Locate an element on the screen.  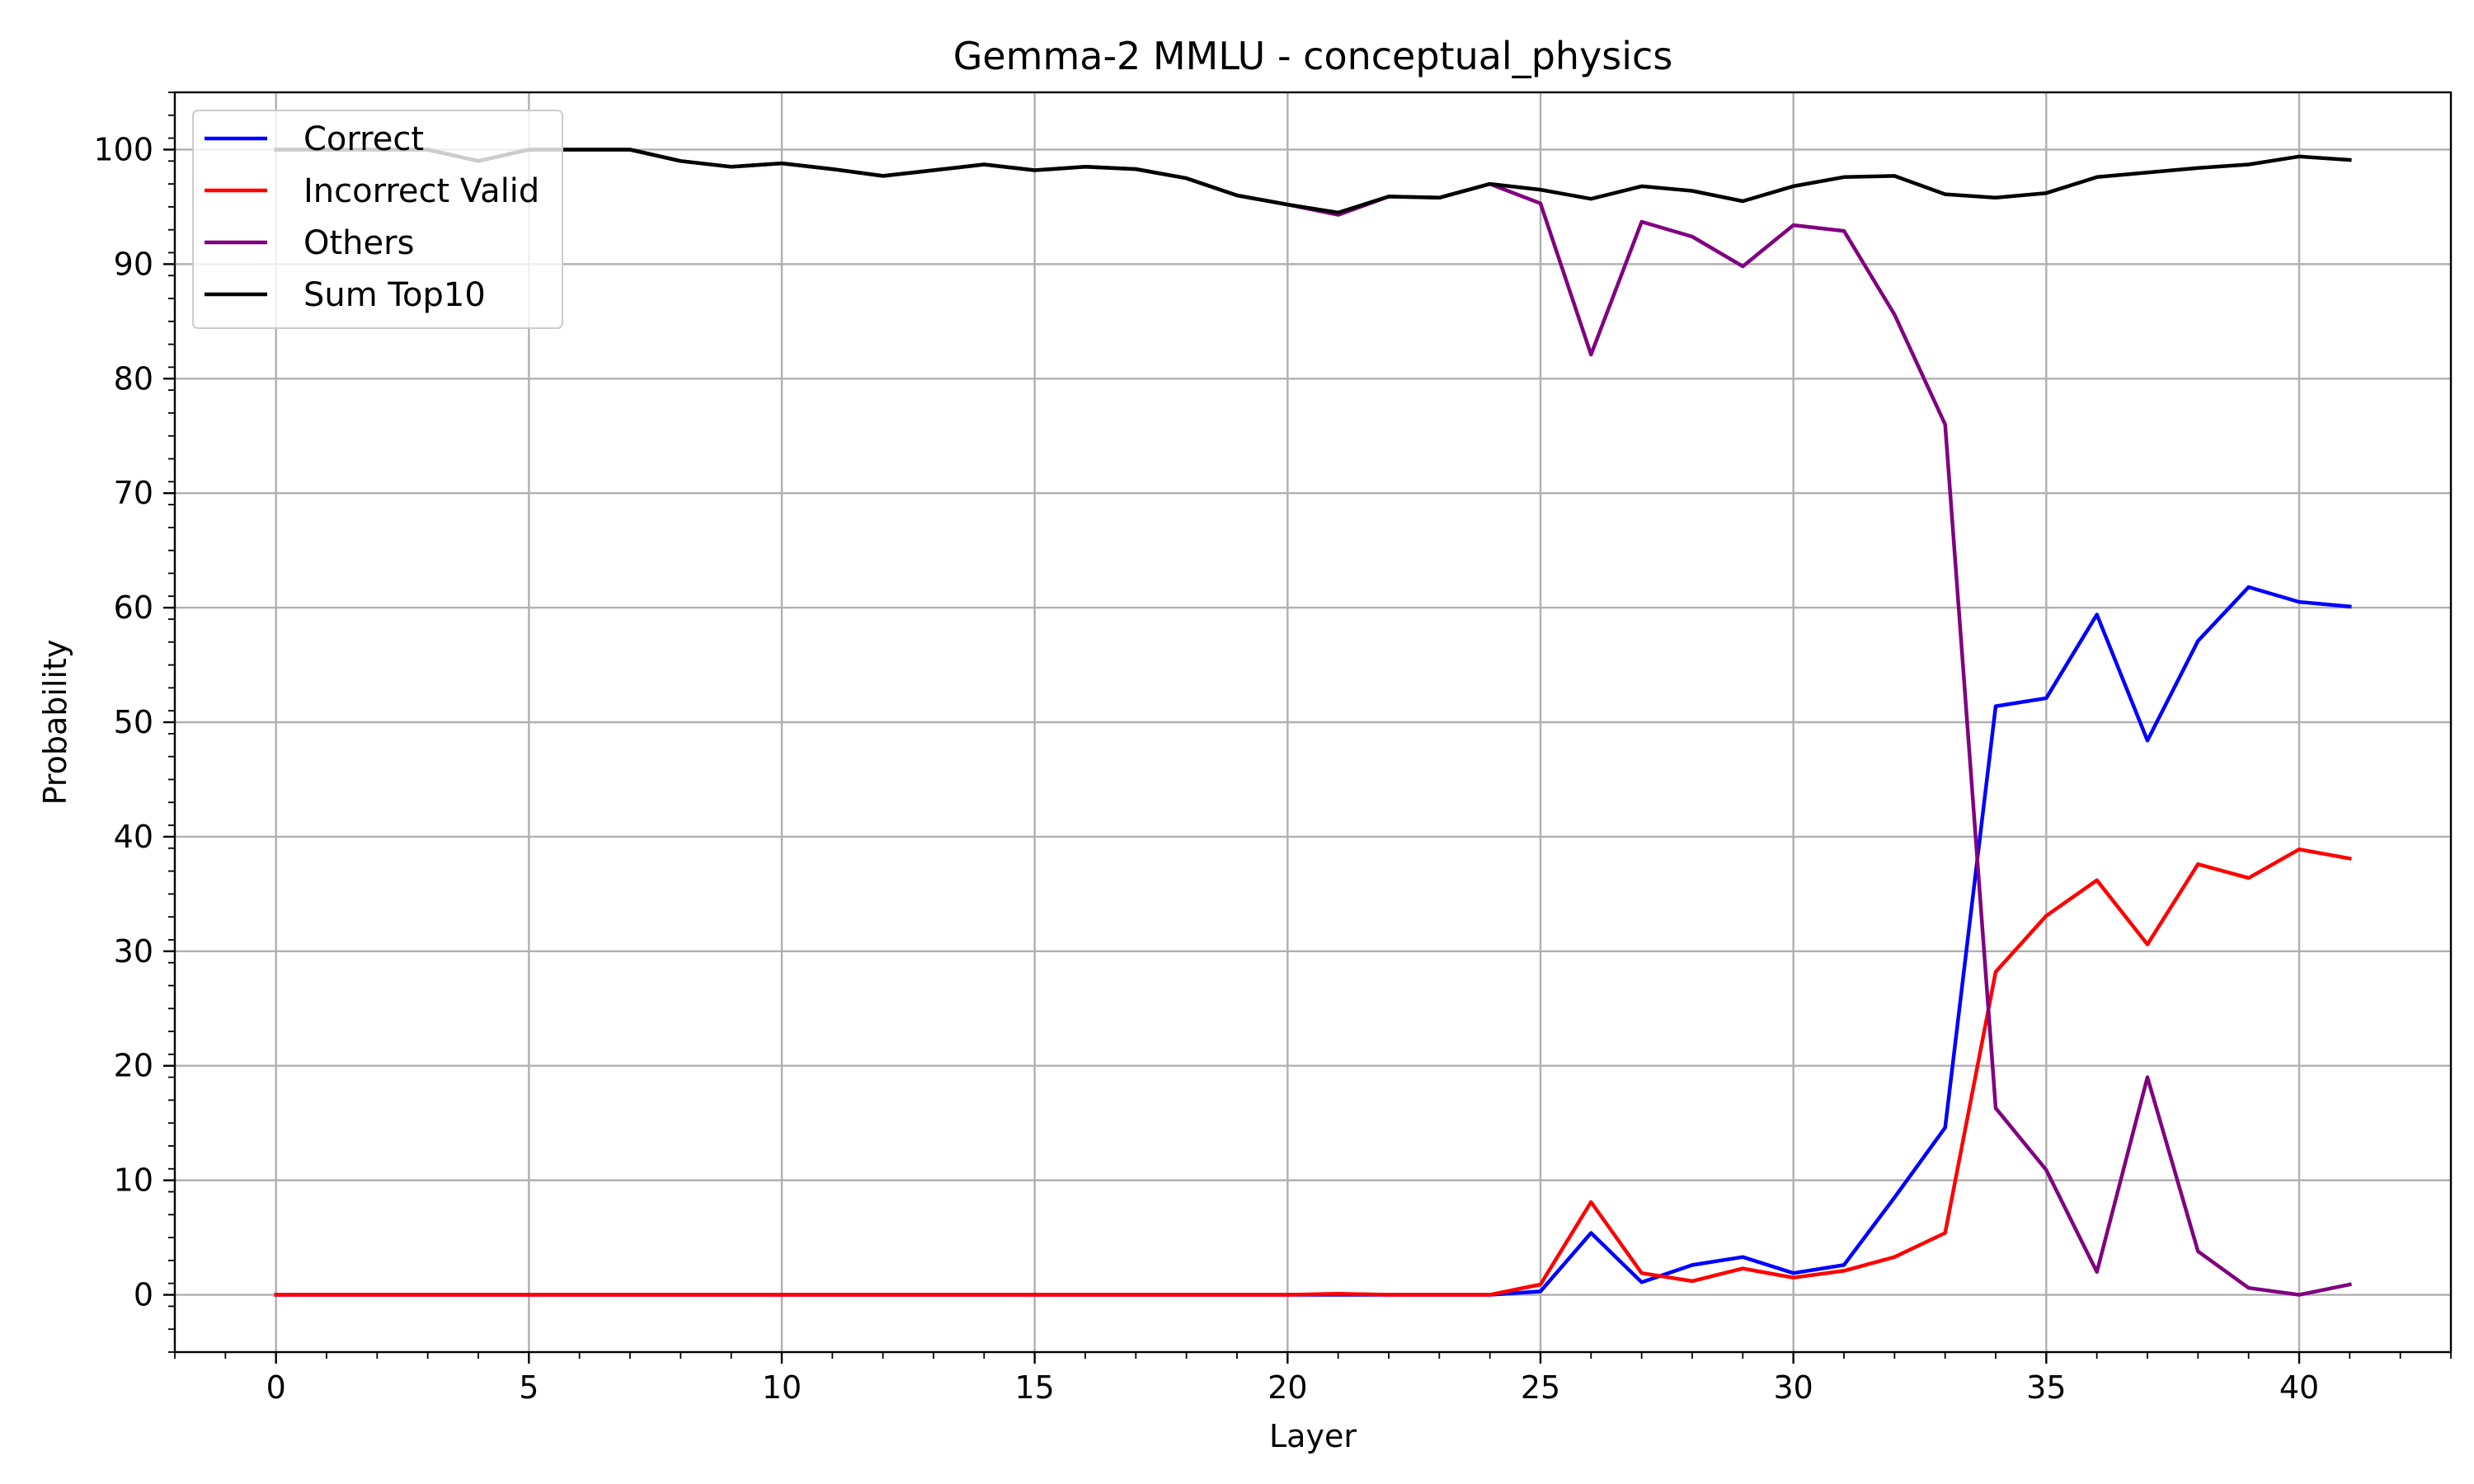
y-tick-label: 0 is located at coordinates (143, 1295).